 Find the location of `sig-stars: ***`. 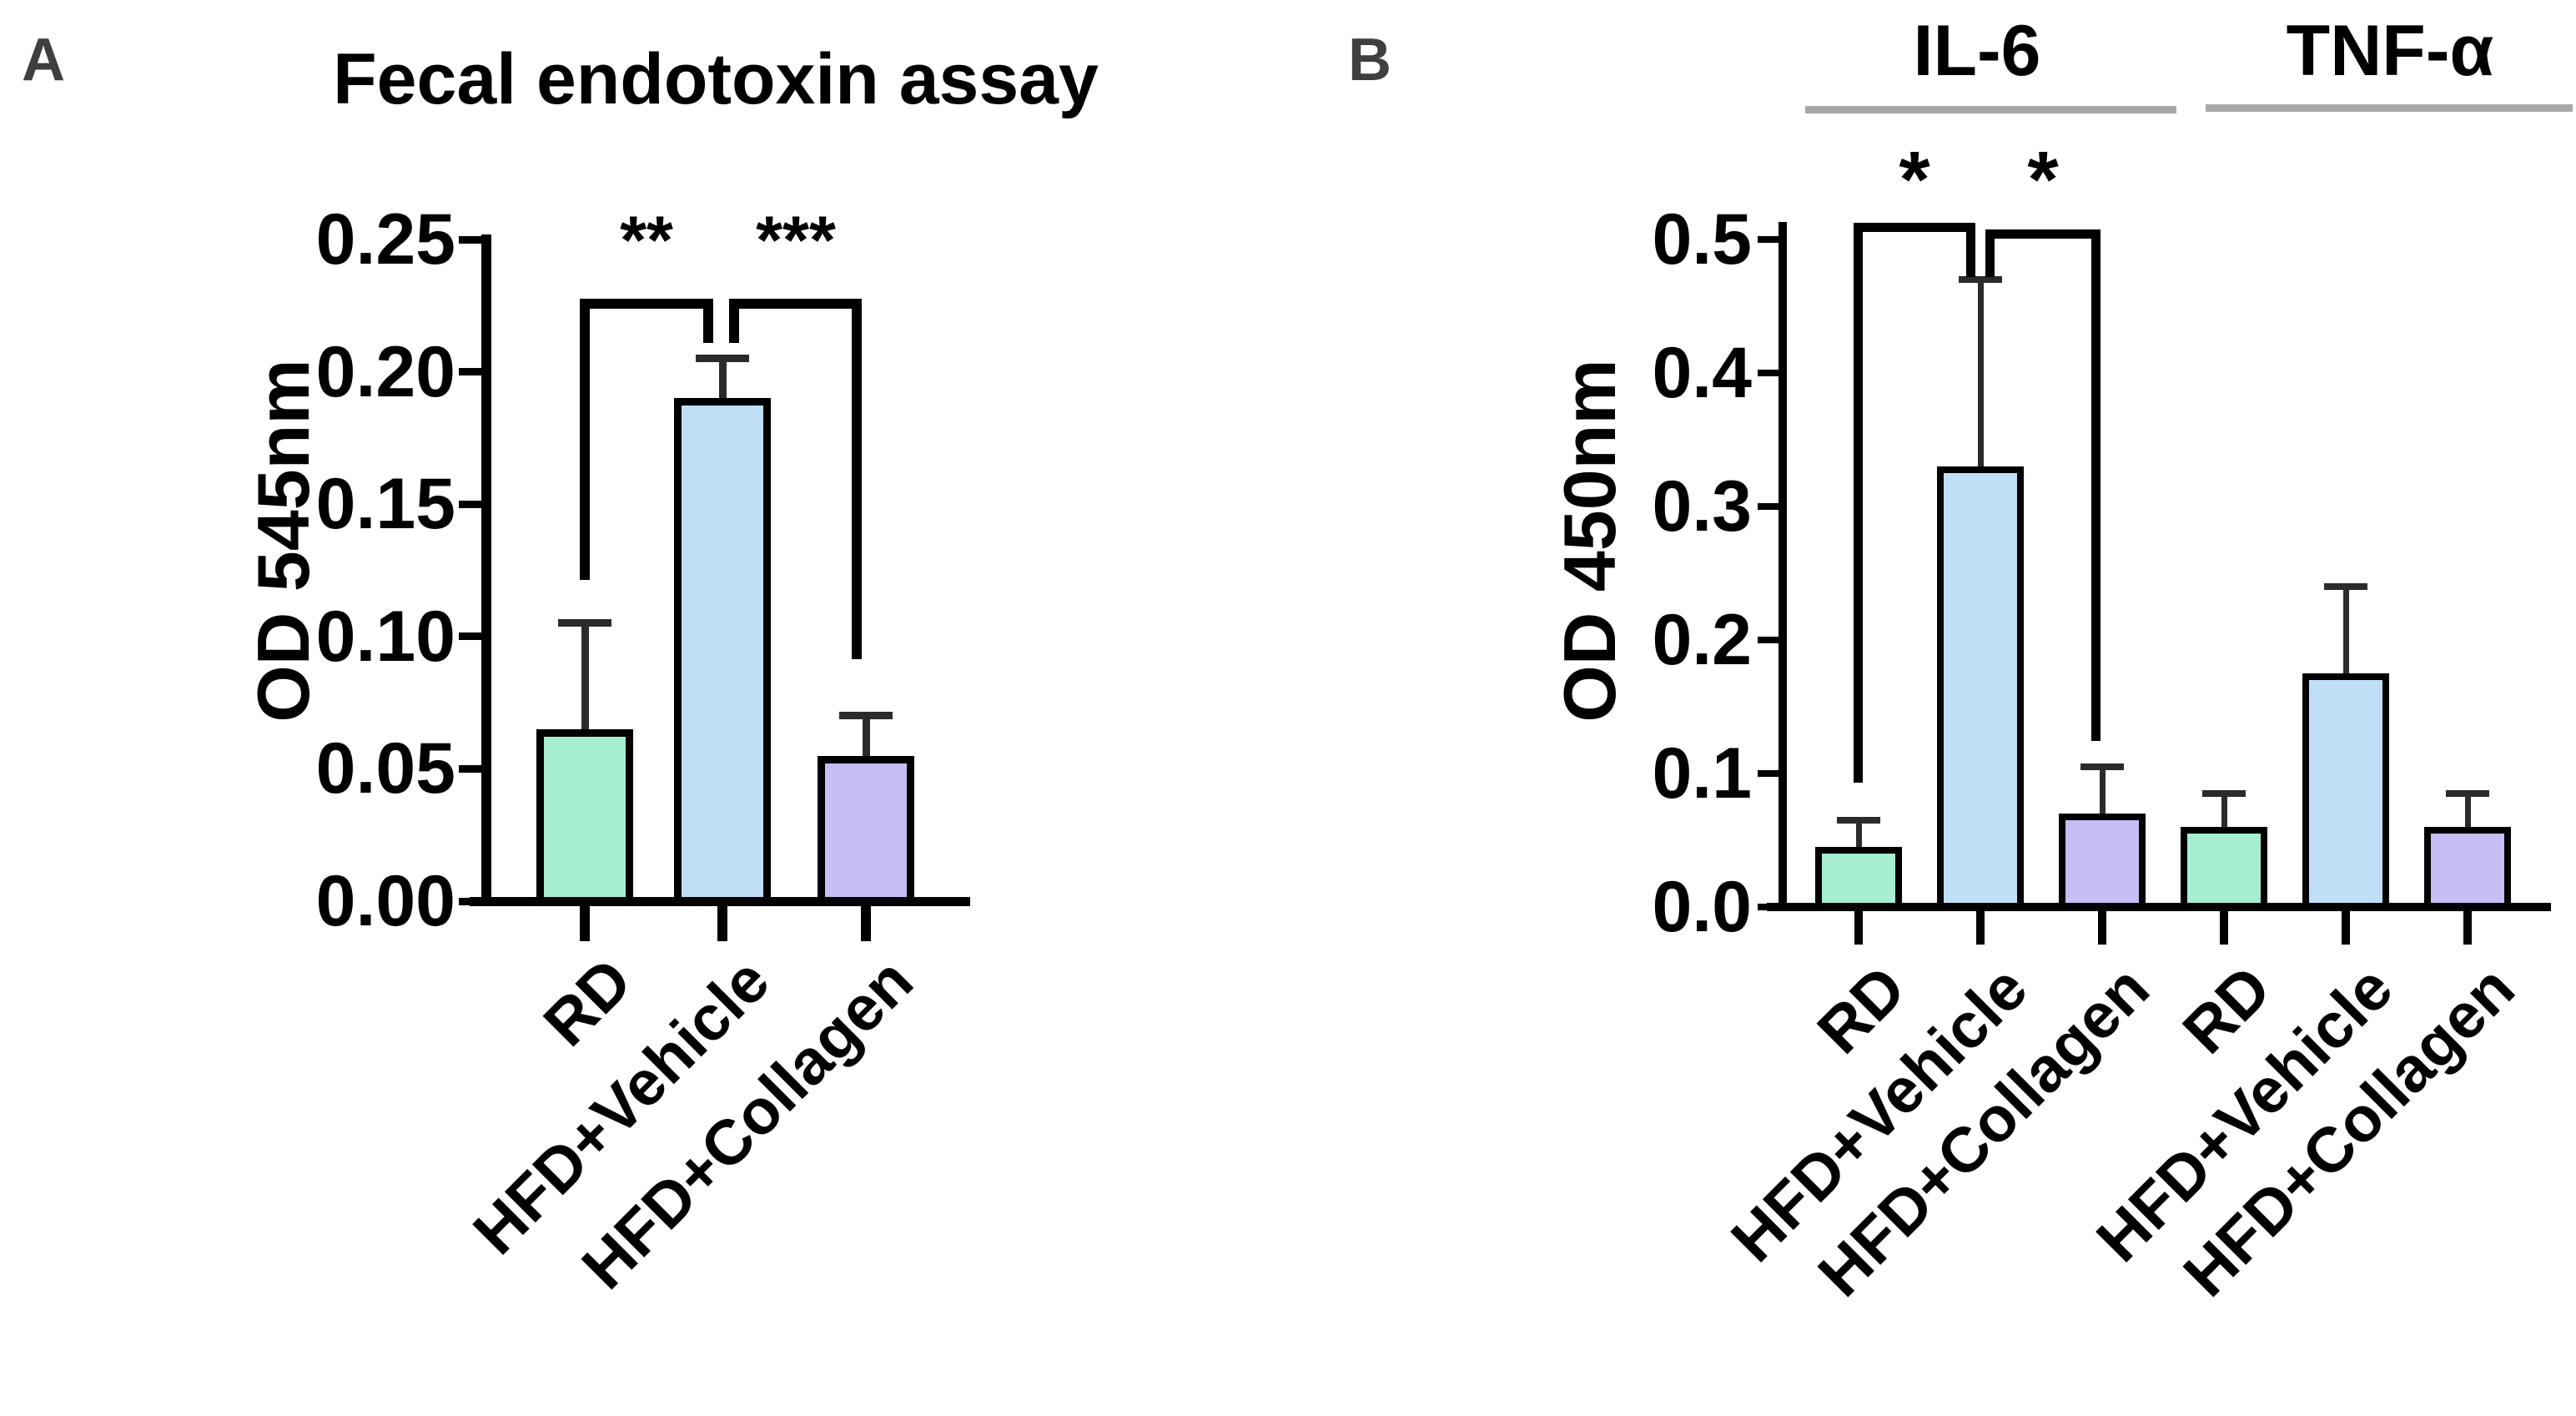

sig-stars: *** is located at coordinates (796, 241).